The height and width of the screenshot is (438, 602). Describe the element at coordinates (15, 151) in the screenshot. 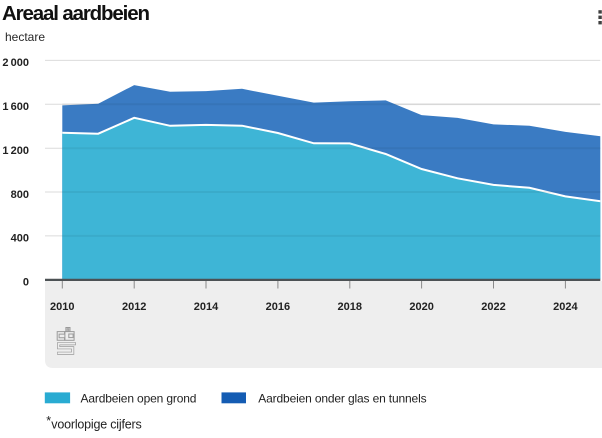

I see `svg-text: 1 200` at that location.